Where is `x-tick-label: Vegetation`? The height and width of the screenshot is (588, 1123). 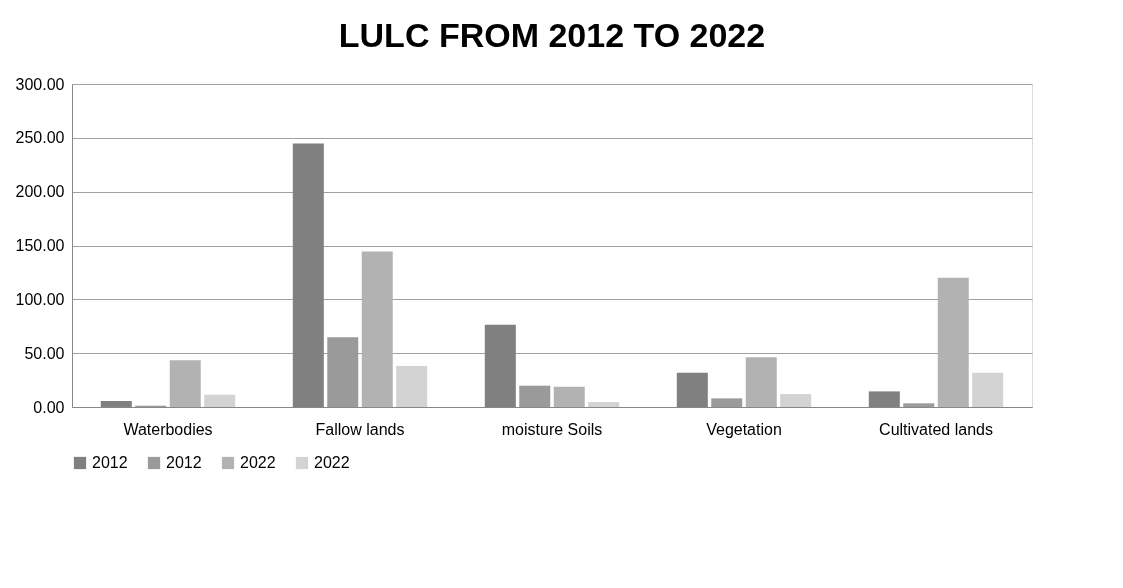
x-tick-label: Vegetation is located at coordinates (744, 429).